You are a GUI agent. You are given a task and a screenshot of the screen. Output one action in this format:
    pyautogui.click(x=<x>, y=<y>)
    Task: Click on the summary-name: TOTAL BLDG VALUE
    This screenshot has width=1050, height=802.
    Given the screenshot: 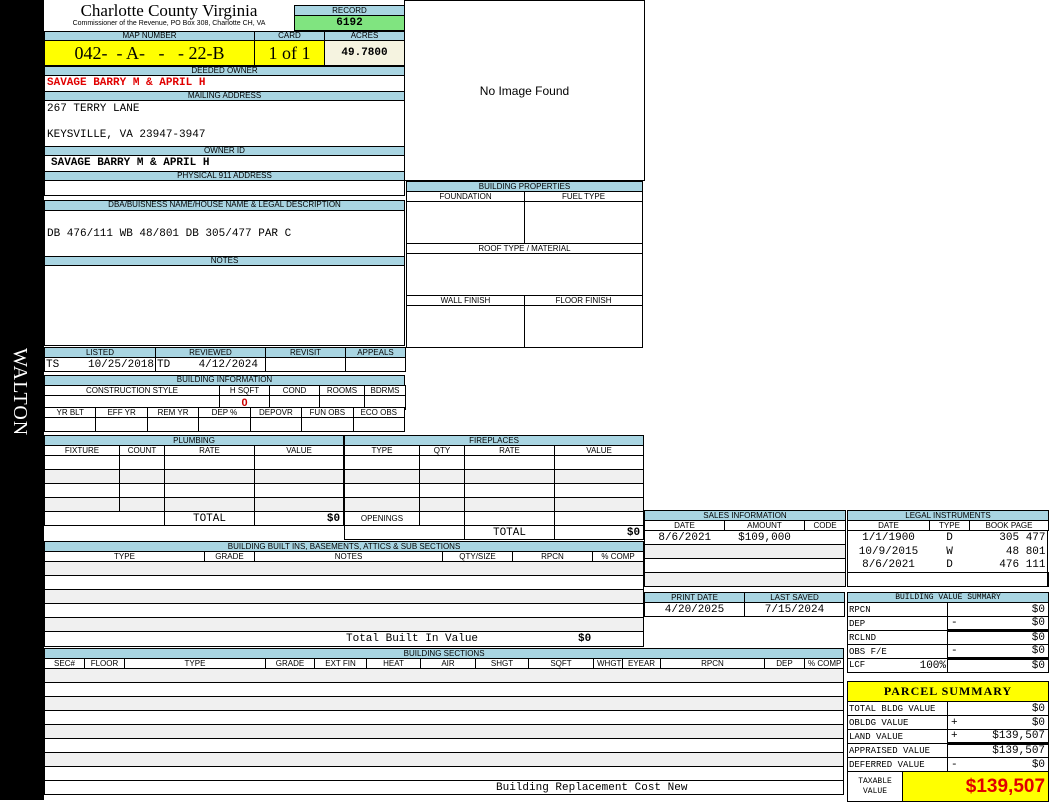 What is the action you would take?
    pyautogui.click(x=897, y=708)
    